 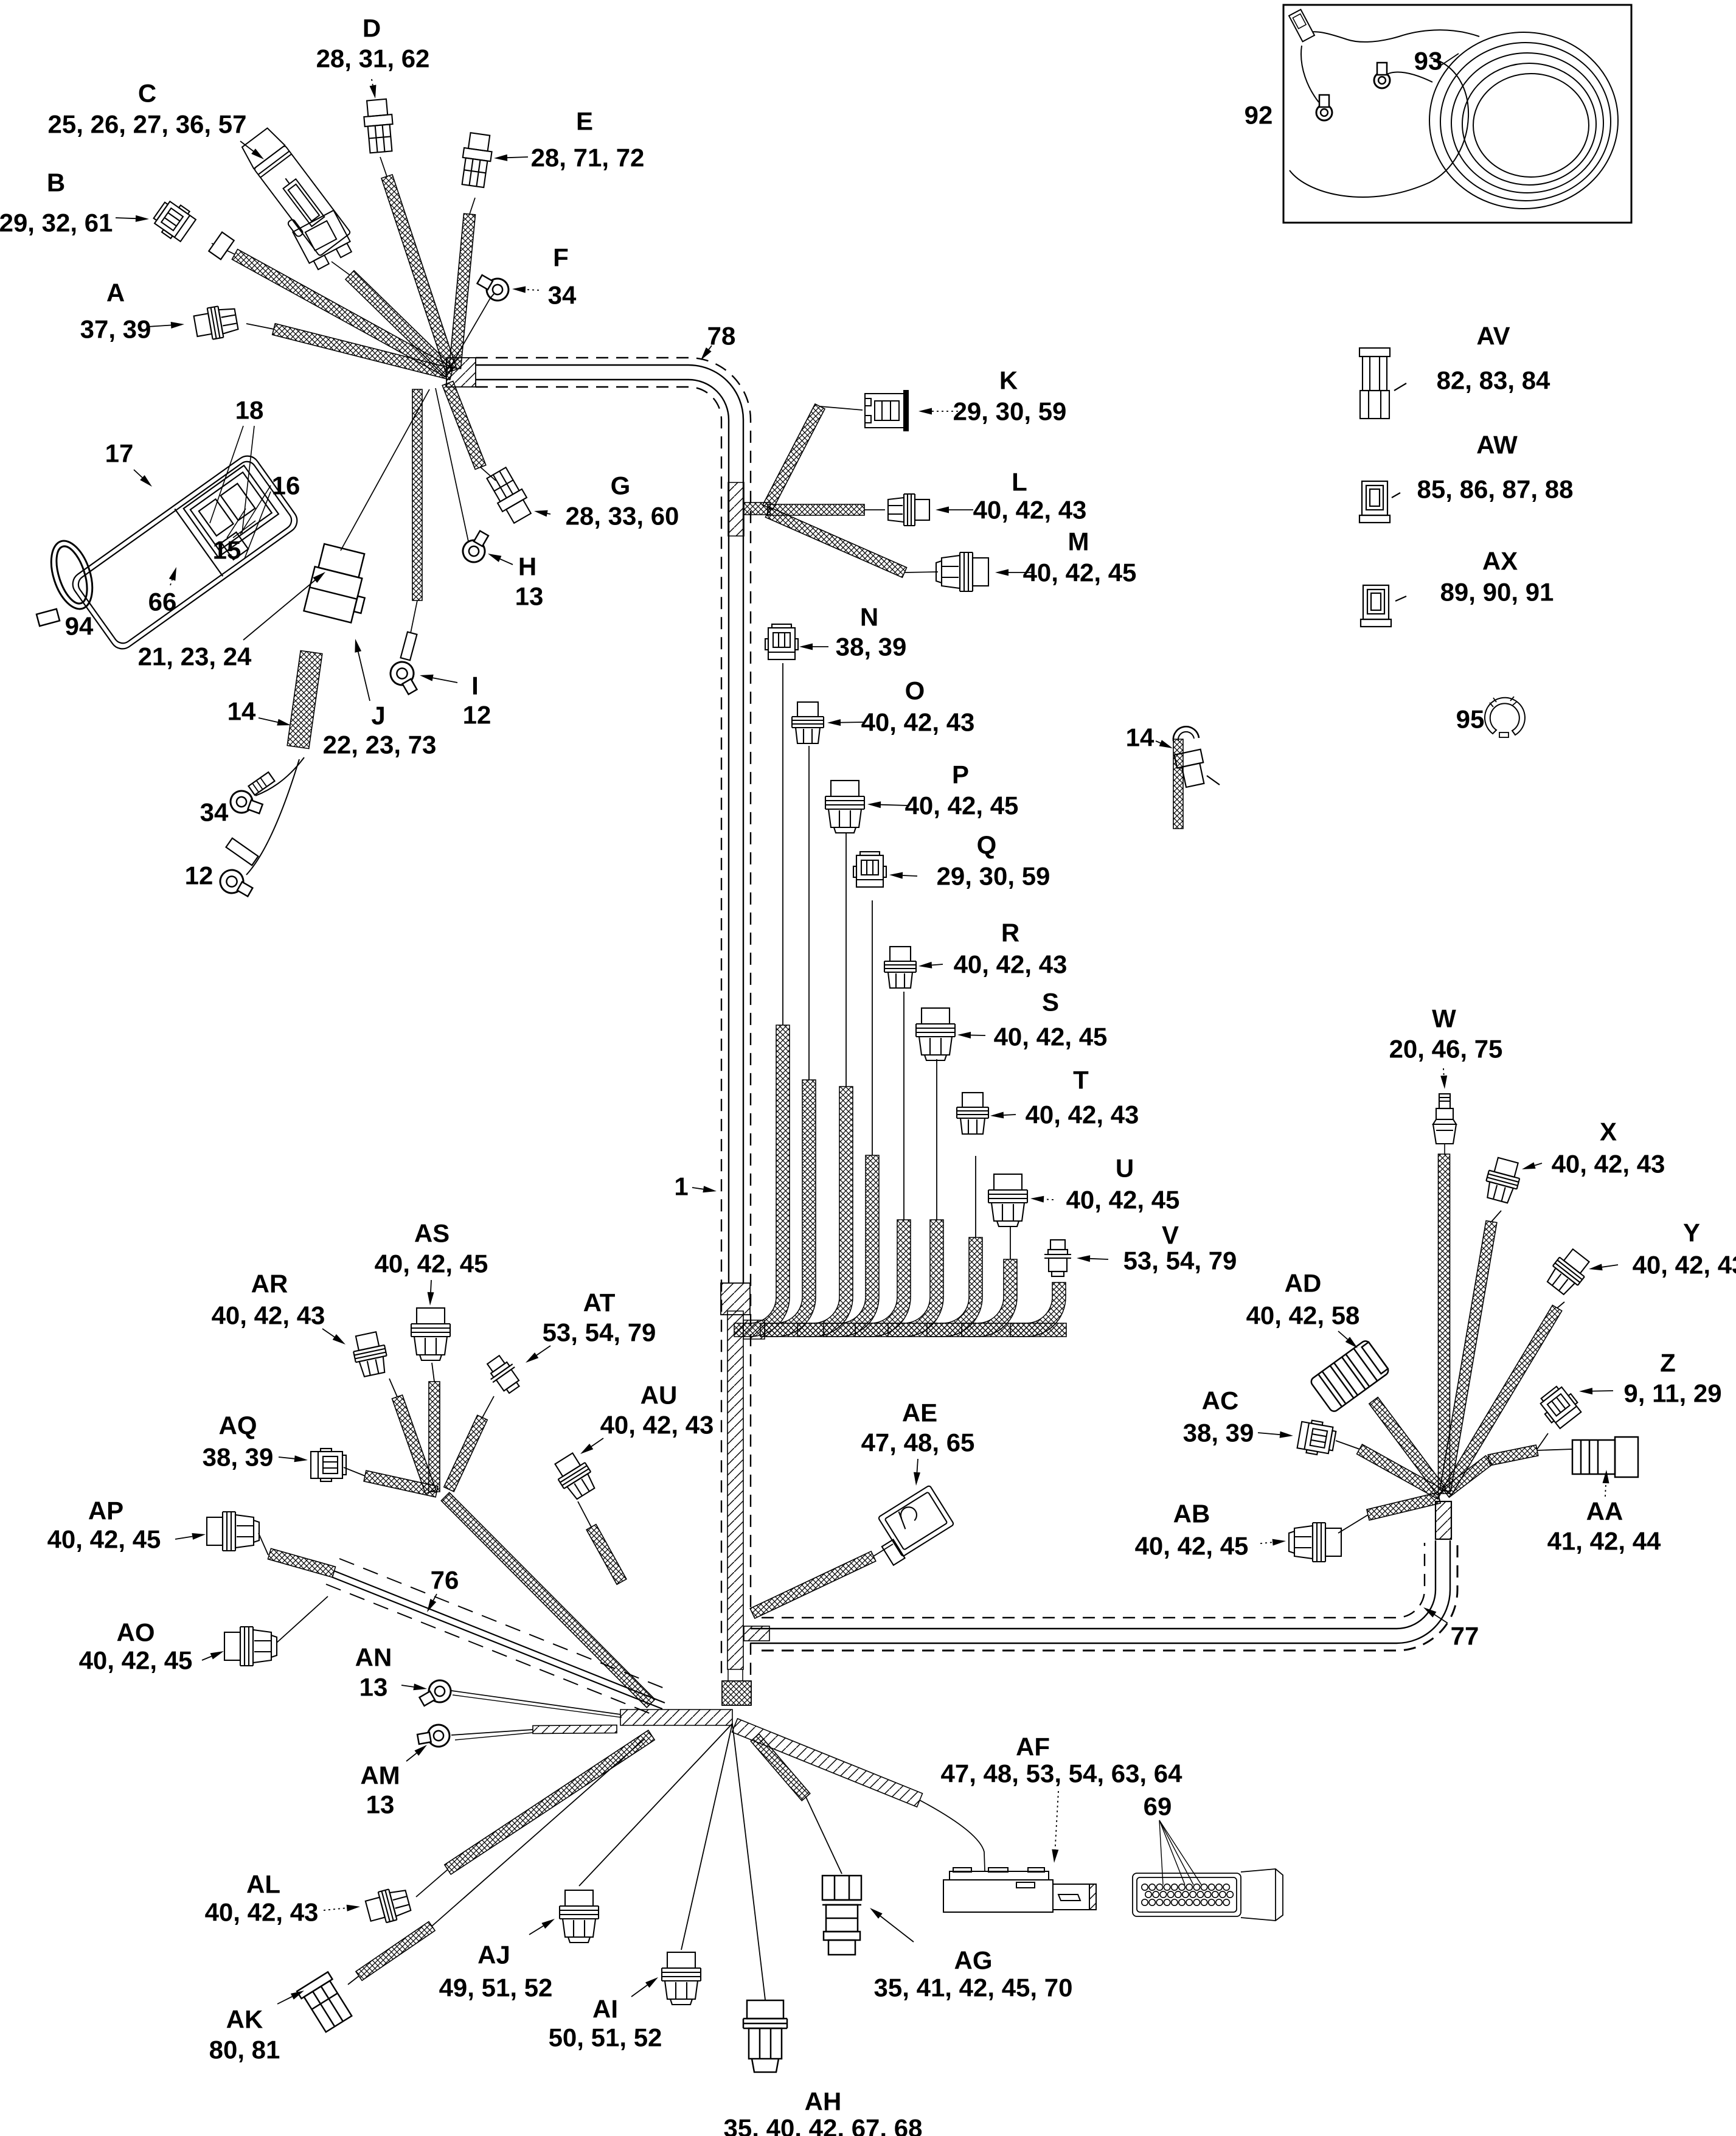 I want to click on svg-text: 49, 51, 52, so click(x=496, y=1988).